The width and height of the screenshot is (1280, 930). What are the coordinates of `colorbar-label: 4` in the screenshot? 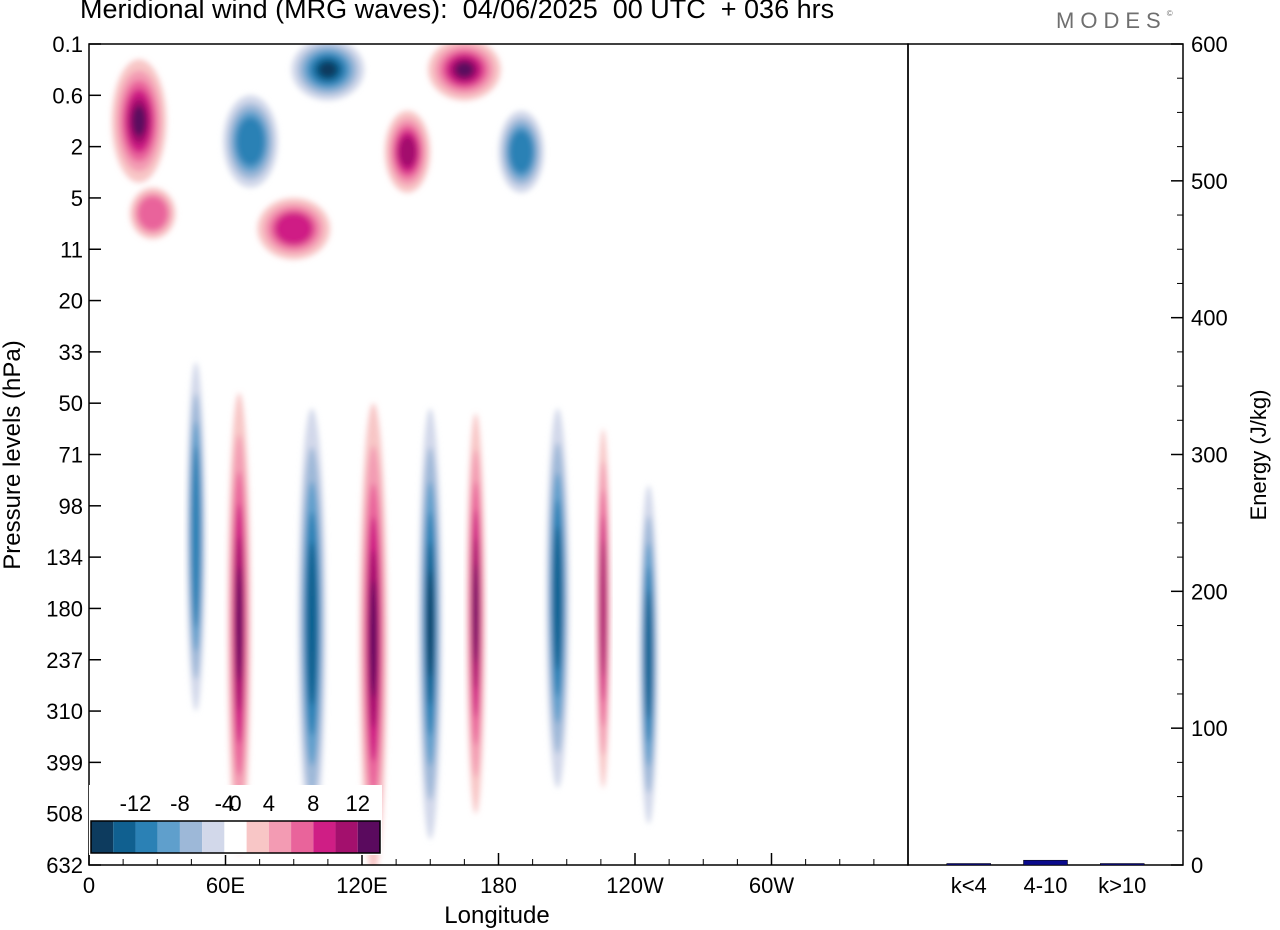 It's located at (269, 803).